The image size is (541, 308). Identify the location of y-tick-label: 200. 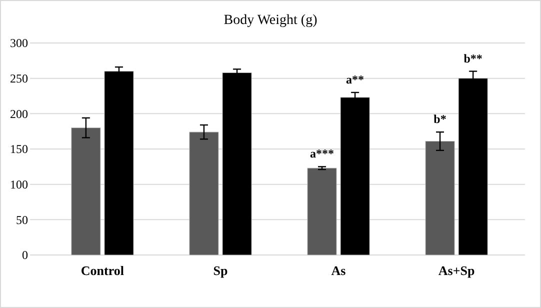
(19, 113).